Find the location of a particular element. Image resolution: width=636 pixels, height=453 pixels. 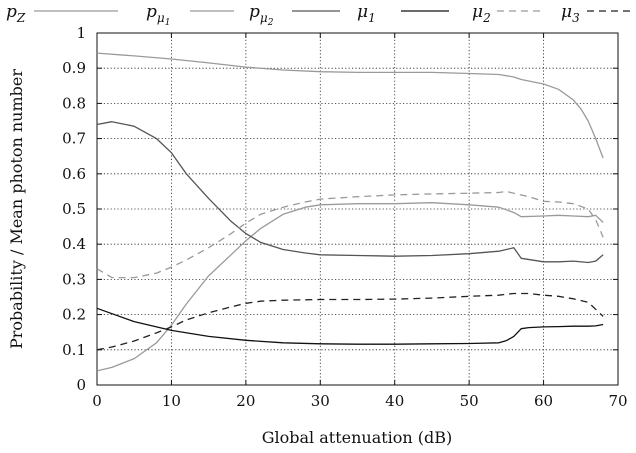

legend-item-5: μ2 is located at coordinates (506, 13).